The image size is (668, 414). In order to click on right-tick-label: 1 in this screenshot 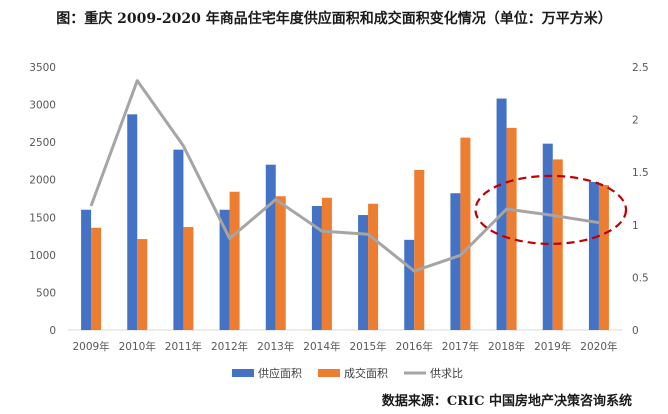, I will do `click(635, 226)`.